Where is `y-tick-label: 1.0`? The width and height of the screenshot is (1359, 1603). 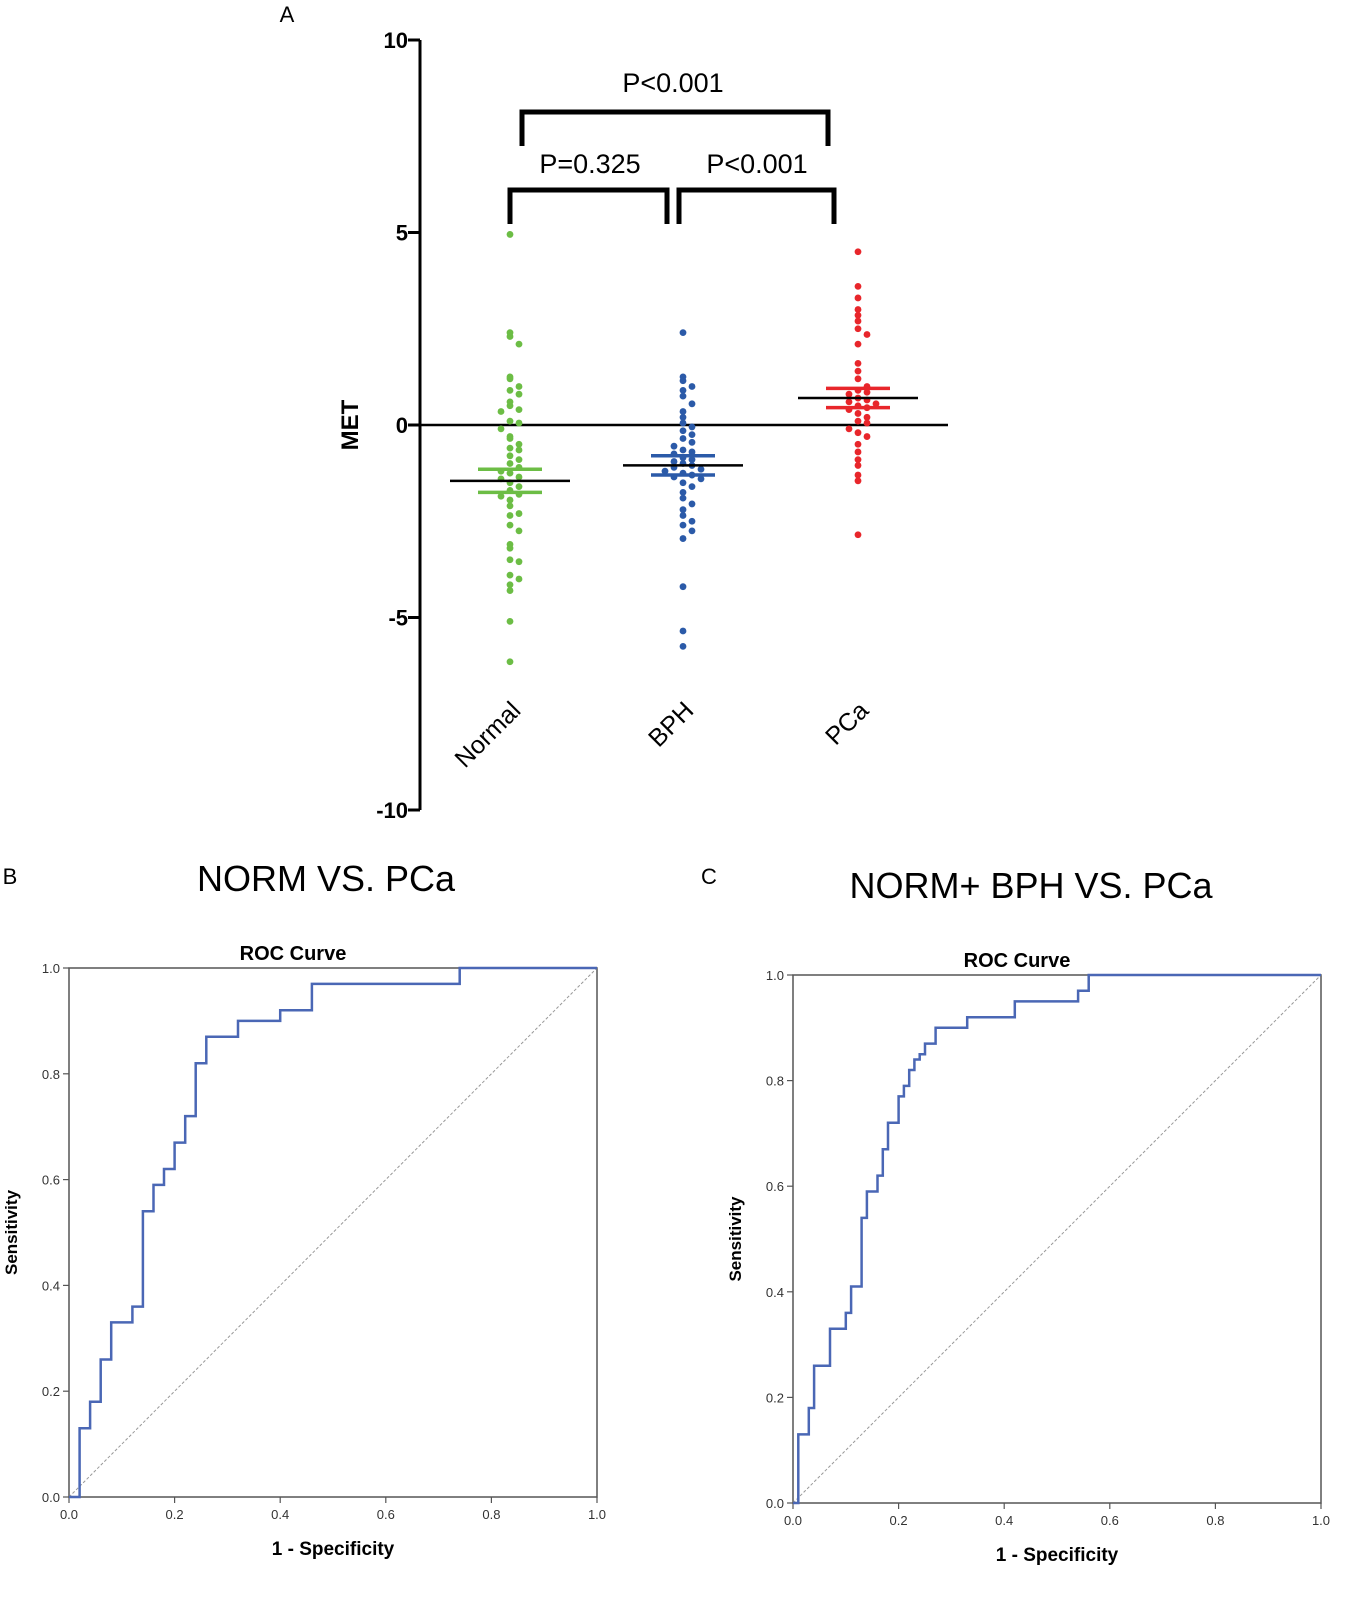
y-tick-label: 1.0 is located at coordinates (51, 968).